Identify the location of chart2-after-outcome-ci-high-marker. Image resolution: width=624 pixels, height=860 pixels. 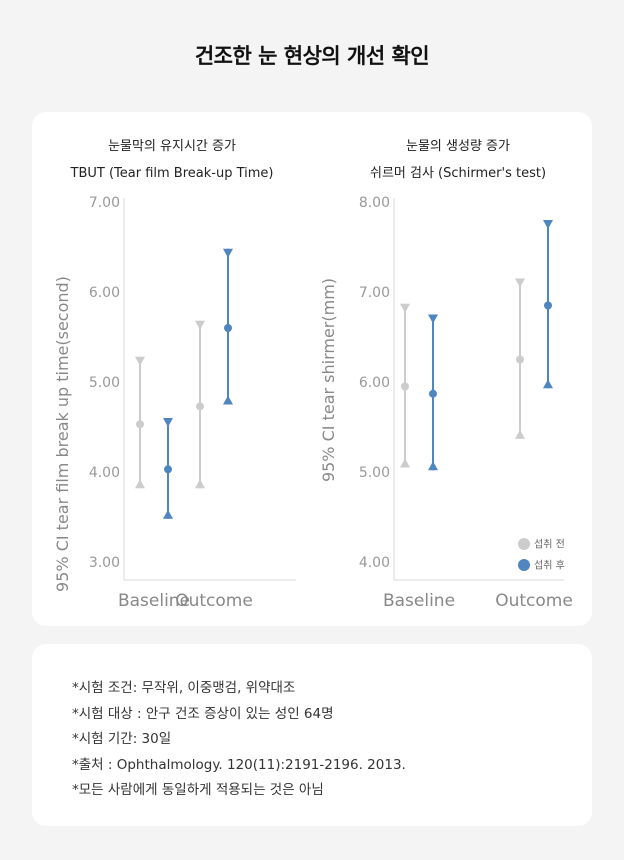
(548, 224).